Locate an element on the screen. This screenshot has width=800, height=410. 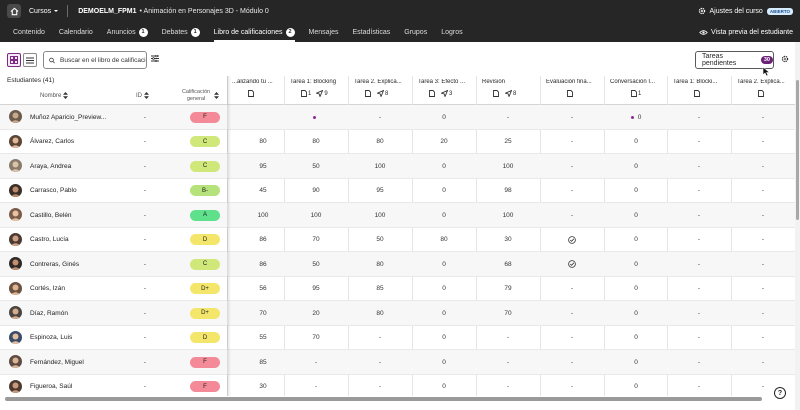
grade-cell: 79 is located at coordinates (508, 288).